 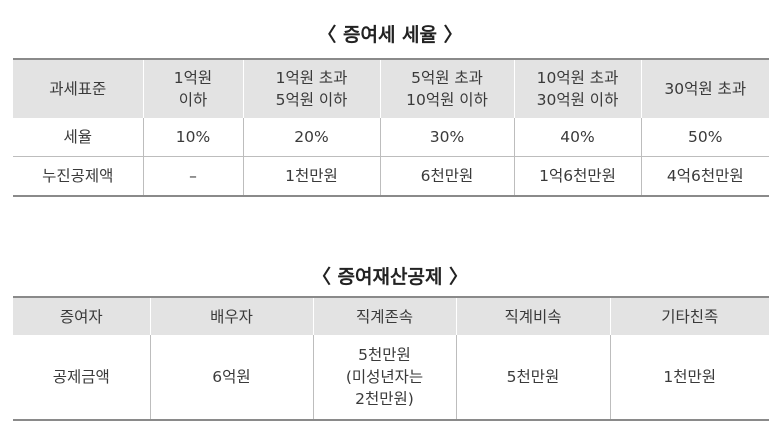 What do you see at coordinates (532, 316) in the screenshot?
I see `header-cell: 직계비속` at bounding box center [532, 316].